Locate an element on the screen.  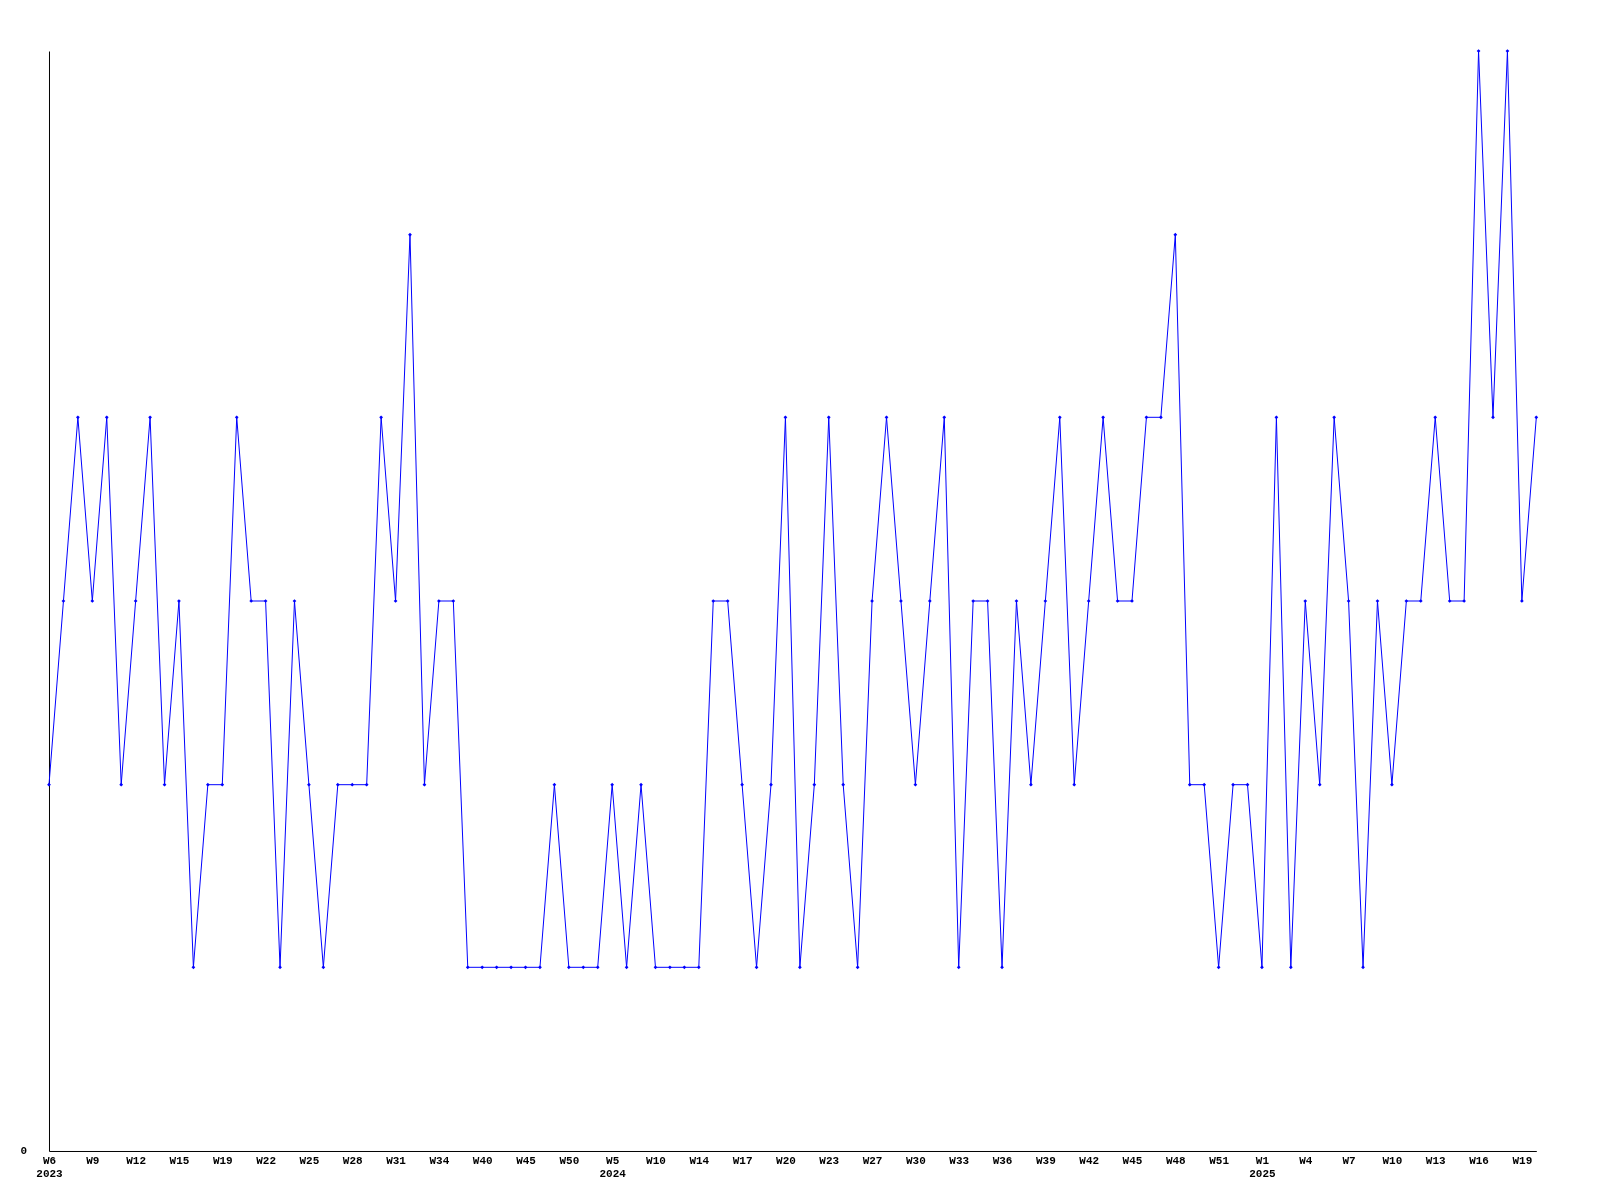
x-tick-label: W6 2023 is located at coordinates (50, 1168).